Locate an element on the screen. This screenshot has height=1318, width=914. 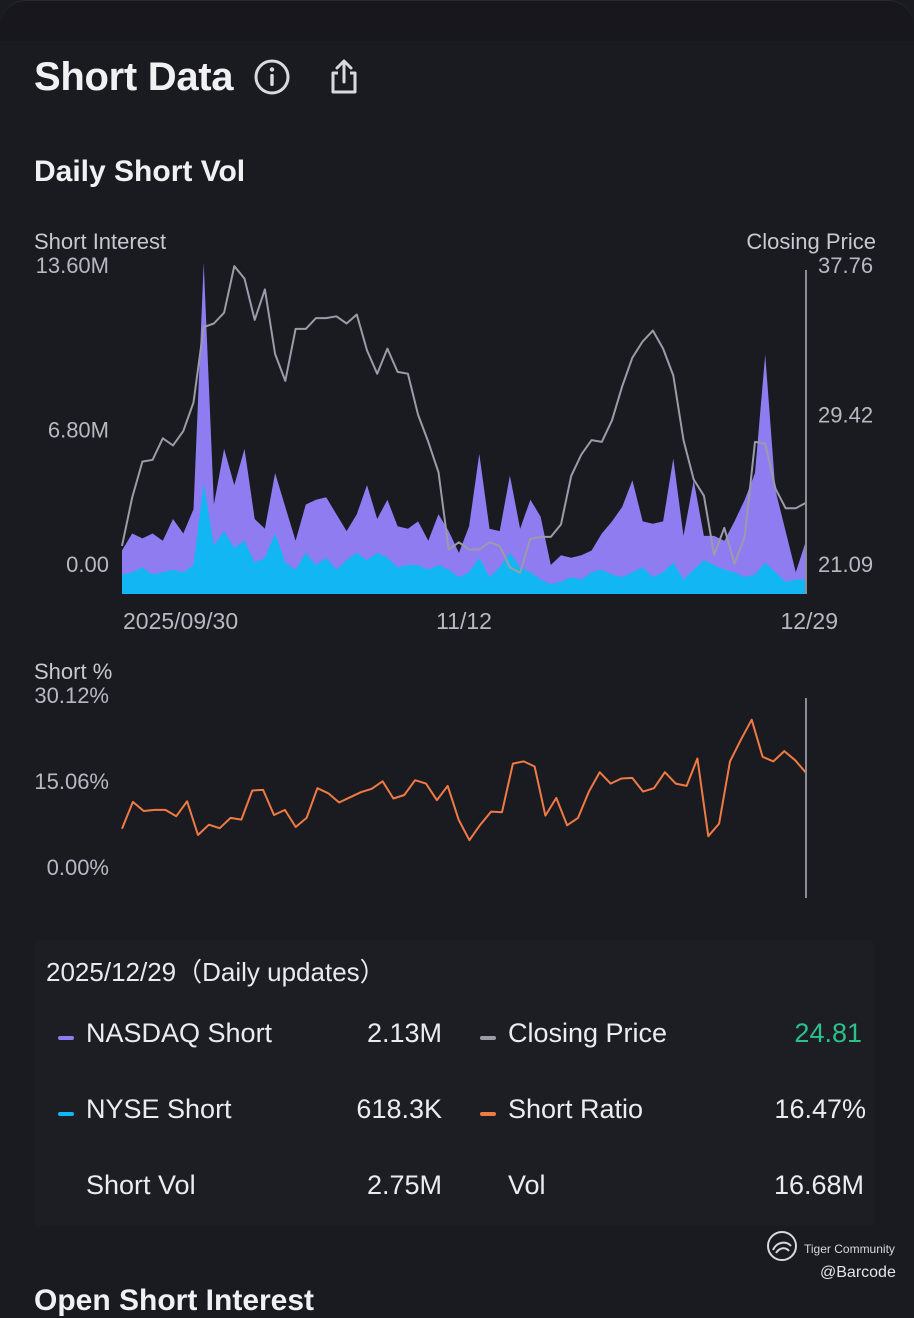
right-tick-label: 37.76 is located at coordinates (845, 265).